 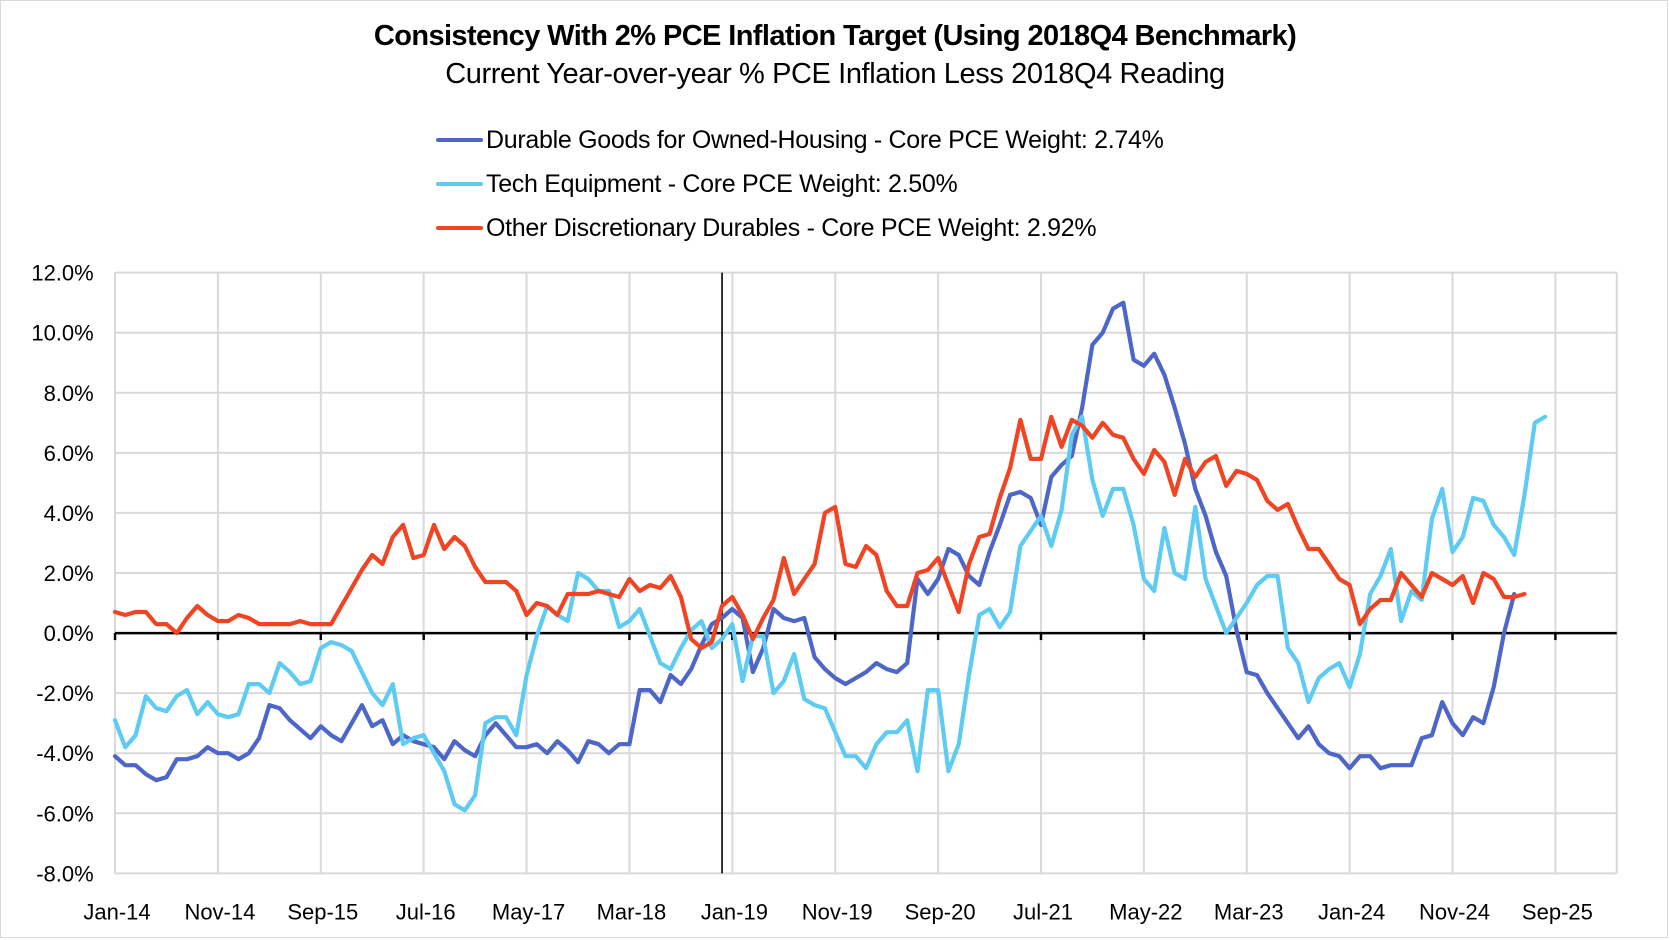 What do you see at coordinates (62, 333) in the screenshot?
I see `y-tick-label: 10.0%` at bounding box center [62, 333].